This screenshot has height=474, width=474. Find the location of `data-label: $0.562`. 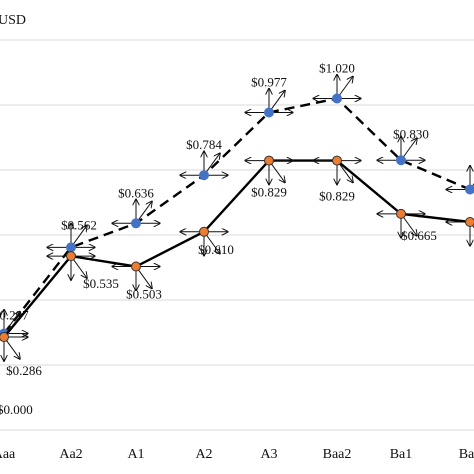

data-label: $0.562 is located at coordinates (79, 224).